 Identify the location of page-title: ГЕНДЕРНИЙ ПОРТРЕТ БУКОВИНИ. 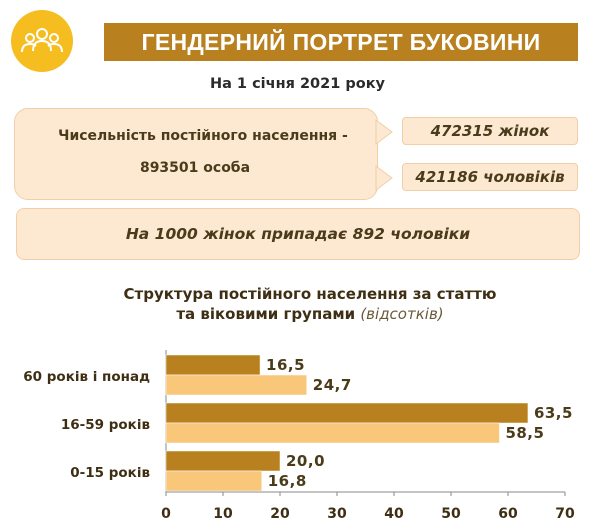
(341, 42).